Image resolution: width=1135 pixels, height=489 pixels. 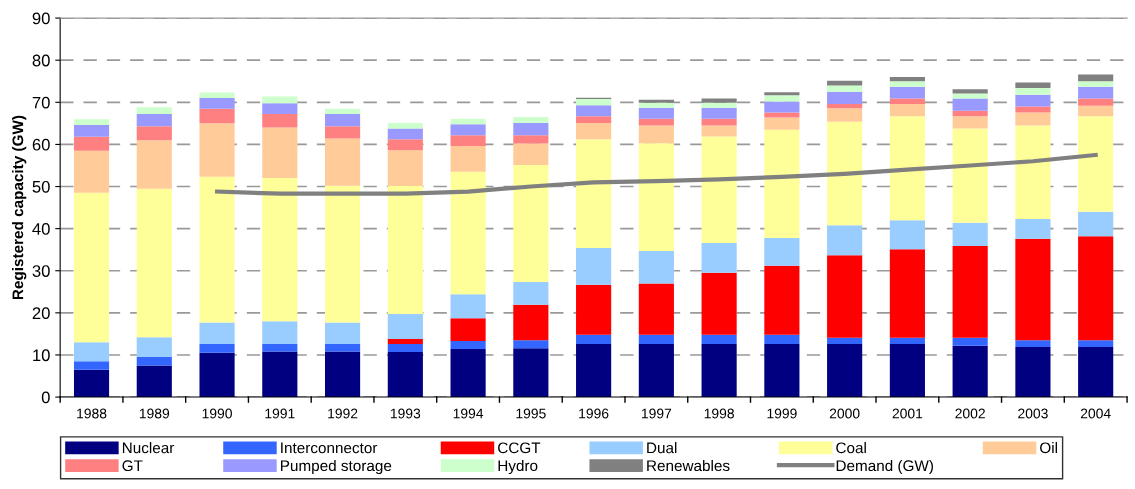 I want to click on legend-label: Interconnector, so click(x=329, y=448).